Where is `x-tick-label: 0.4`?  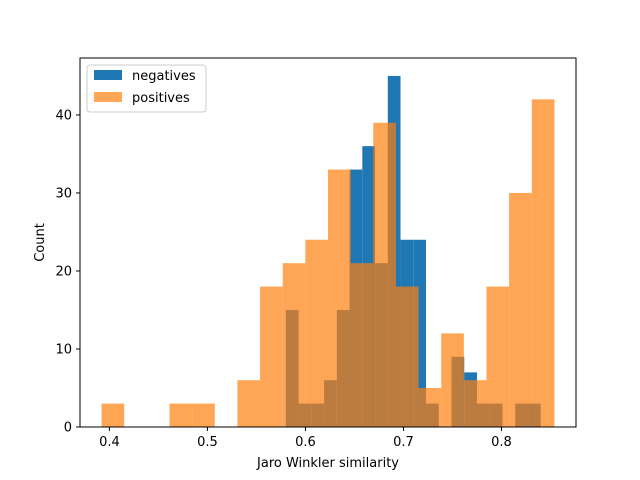 x-tick-label: 0.4 is located at coordinates (109, 442).